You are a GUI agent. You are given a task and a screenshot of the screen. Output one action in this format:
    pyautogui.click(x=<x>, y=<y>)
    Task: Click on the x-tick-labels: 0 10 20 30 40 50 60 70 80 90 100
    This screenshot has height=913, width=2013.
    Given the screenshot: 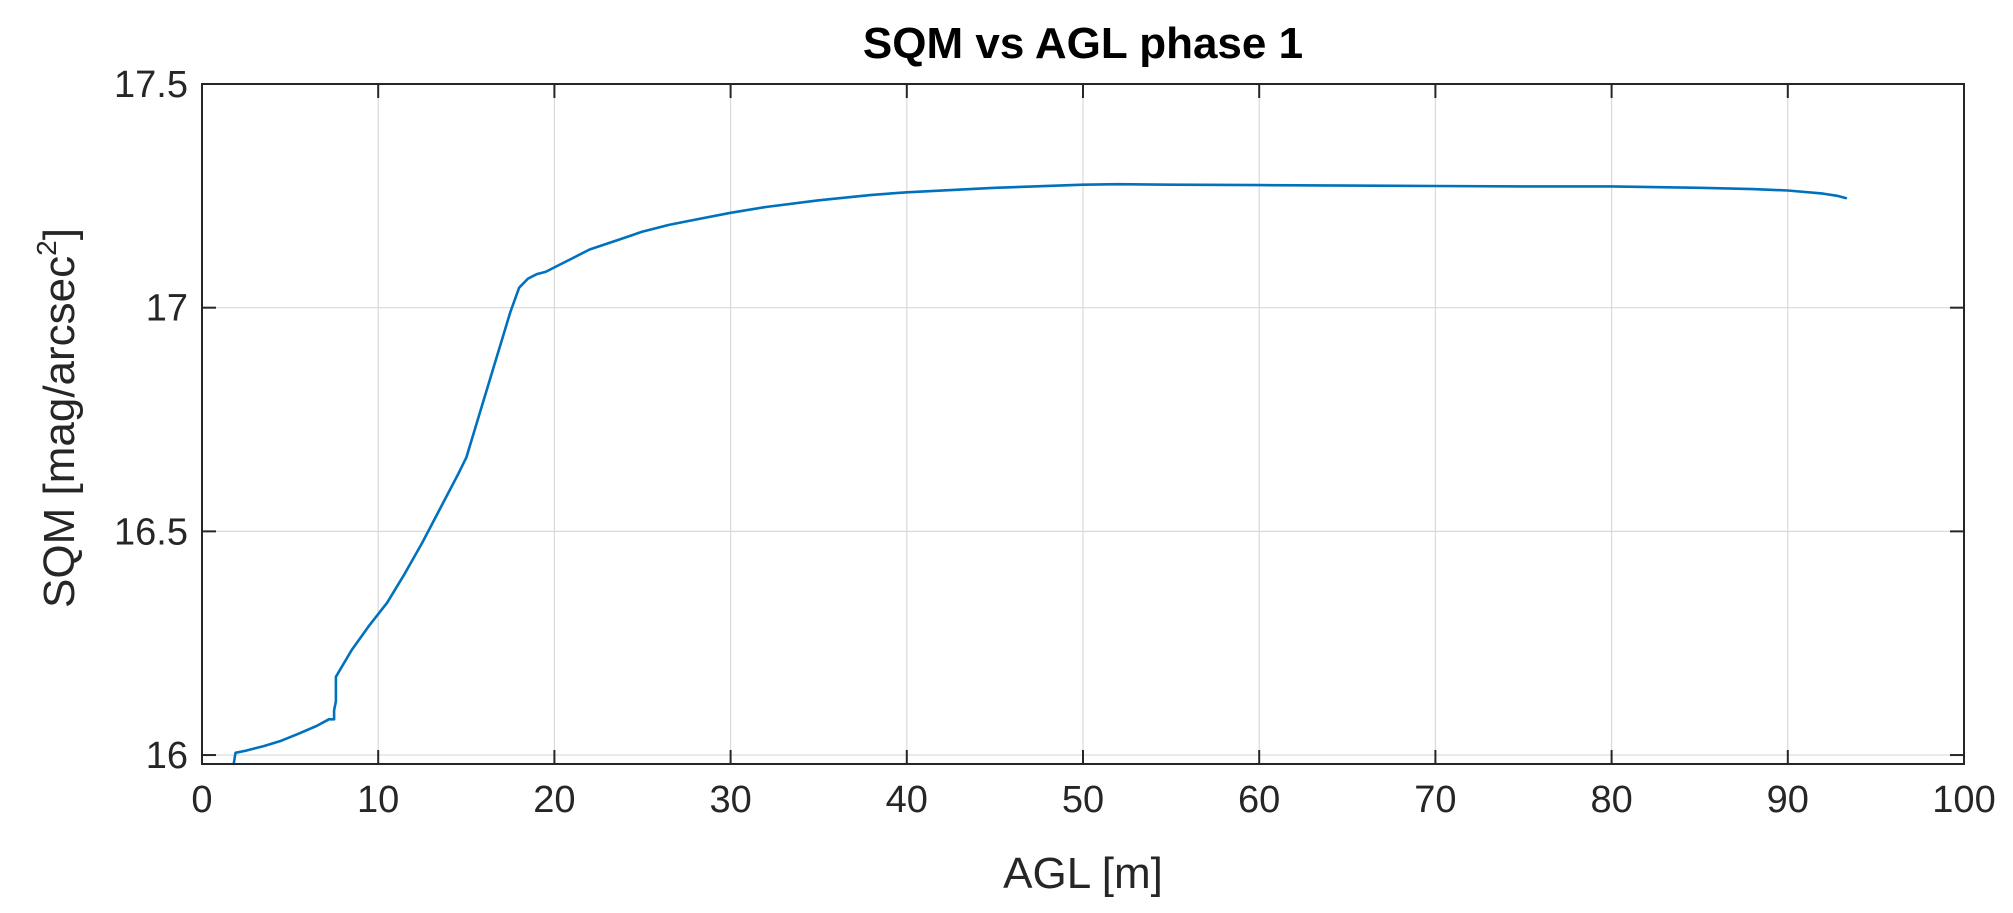 What is the action you would take?
    pyautogui.click(x=1093, y=800)
    